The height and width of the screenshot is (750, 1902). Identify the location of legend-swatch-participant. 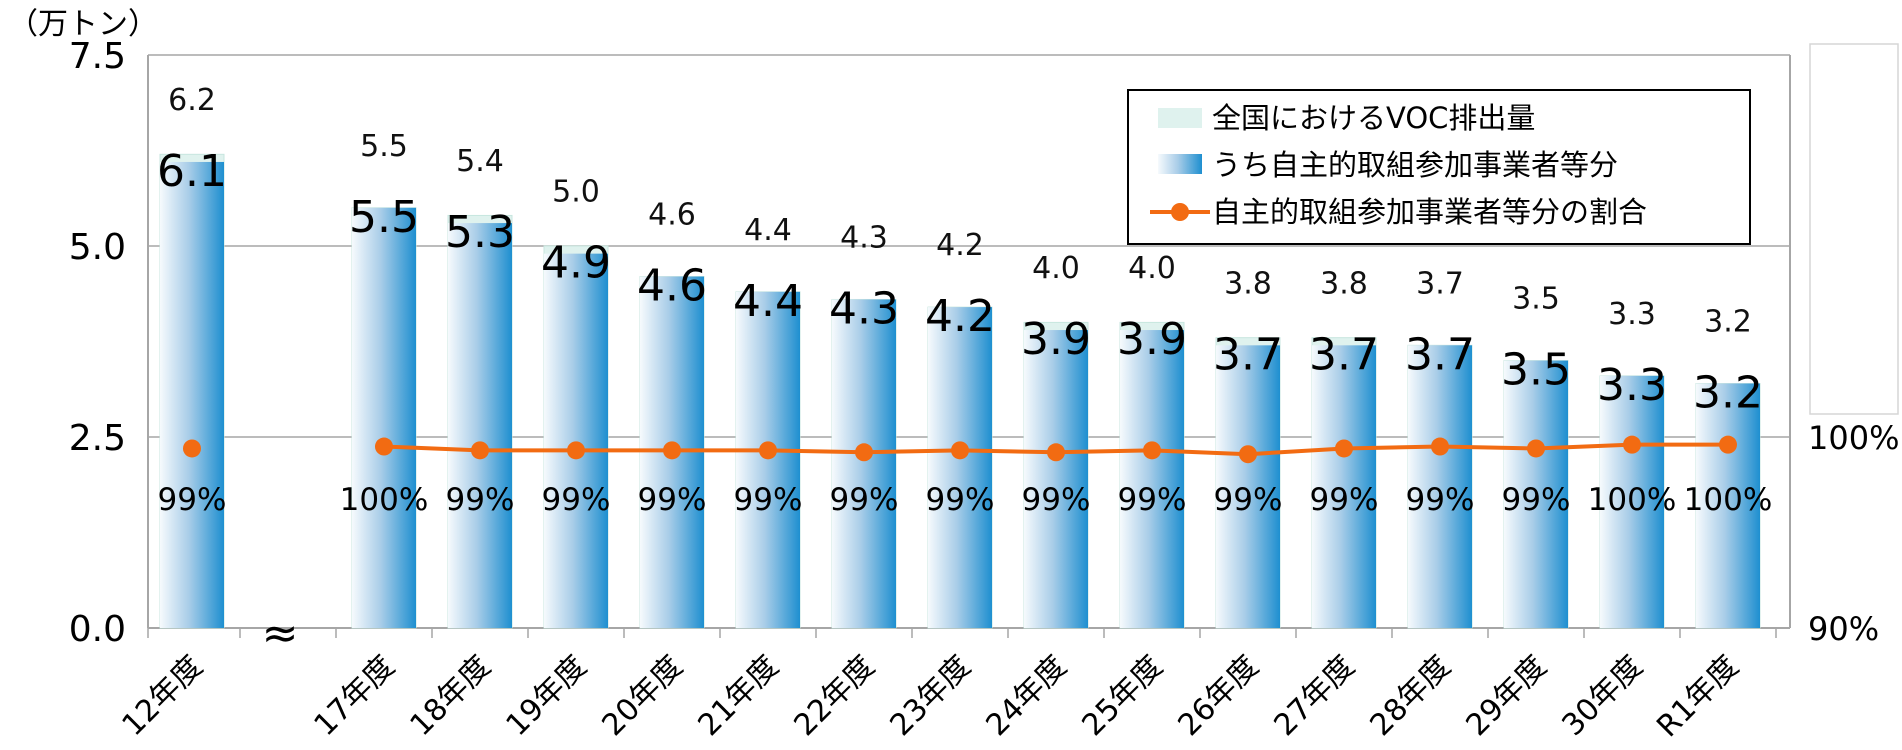
(1180, 164).